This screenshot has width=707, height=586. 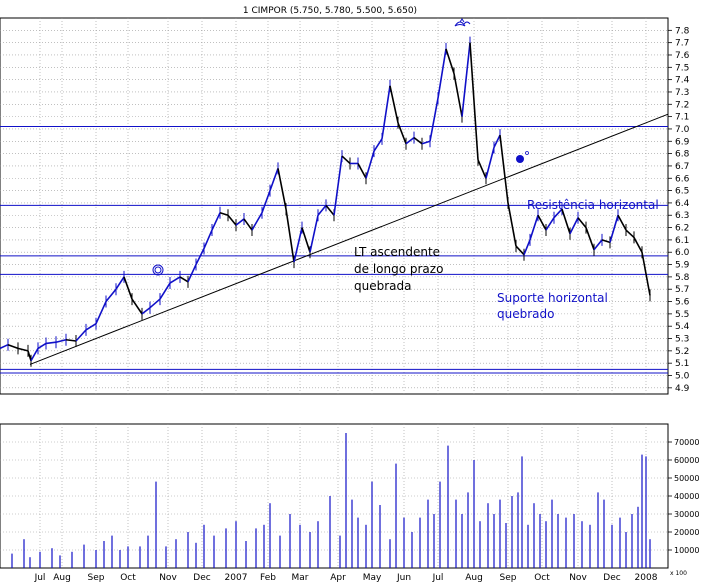 I want to click on y-tick-label: 5.3, so click(x=682, y=340).